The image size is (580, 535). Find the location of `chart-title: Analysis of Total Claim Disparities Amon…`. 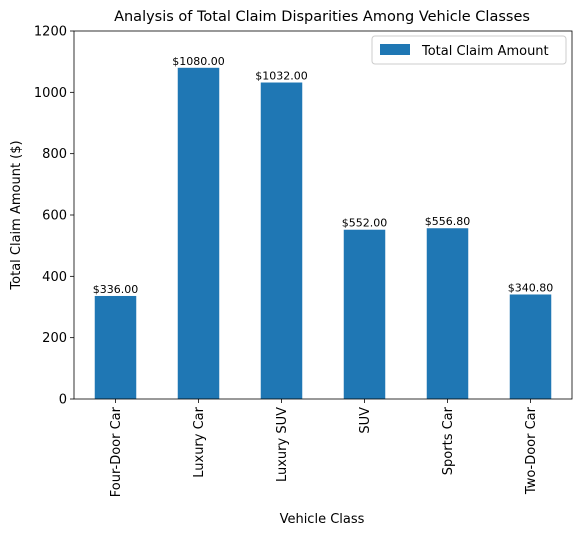

chart-title: Analysis of Total Claim Disparities Amon… is located at coordinates (322, 17).